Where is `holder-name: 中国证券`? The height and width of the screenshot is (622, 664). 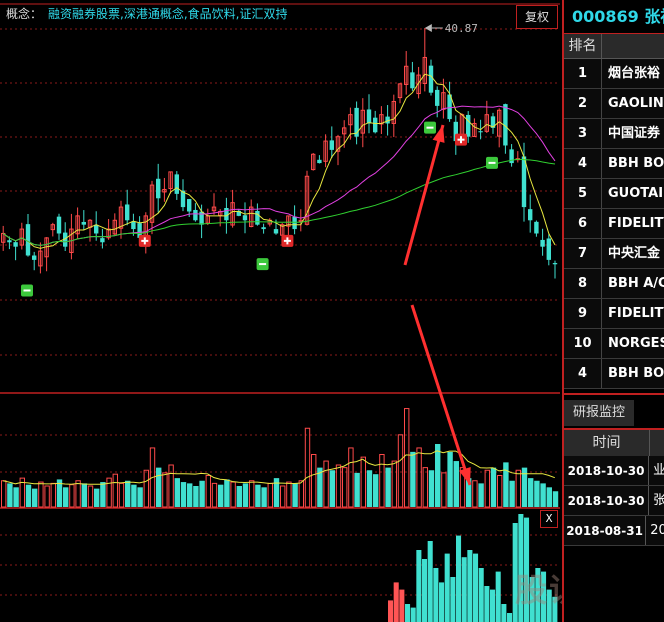
holder-name: 中国证券 is located at coordinates (634, 133).